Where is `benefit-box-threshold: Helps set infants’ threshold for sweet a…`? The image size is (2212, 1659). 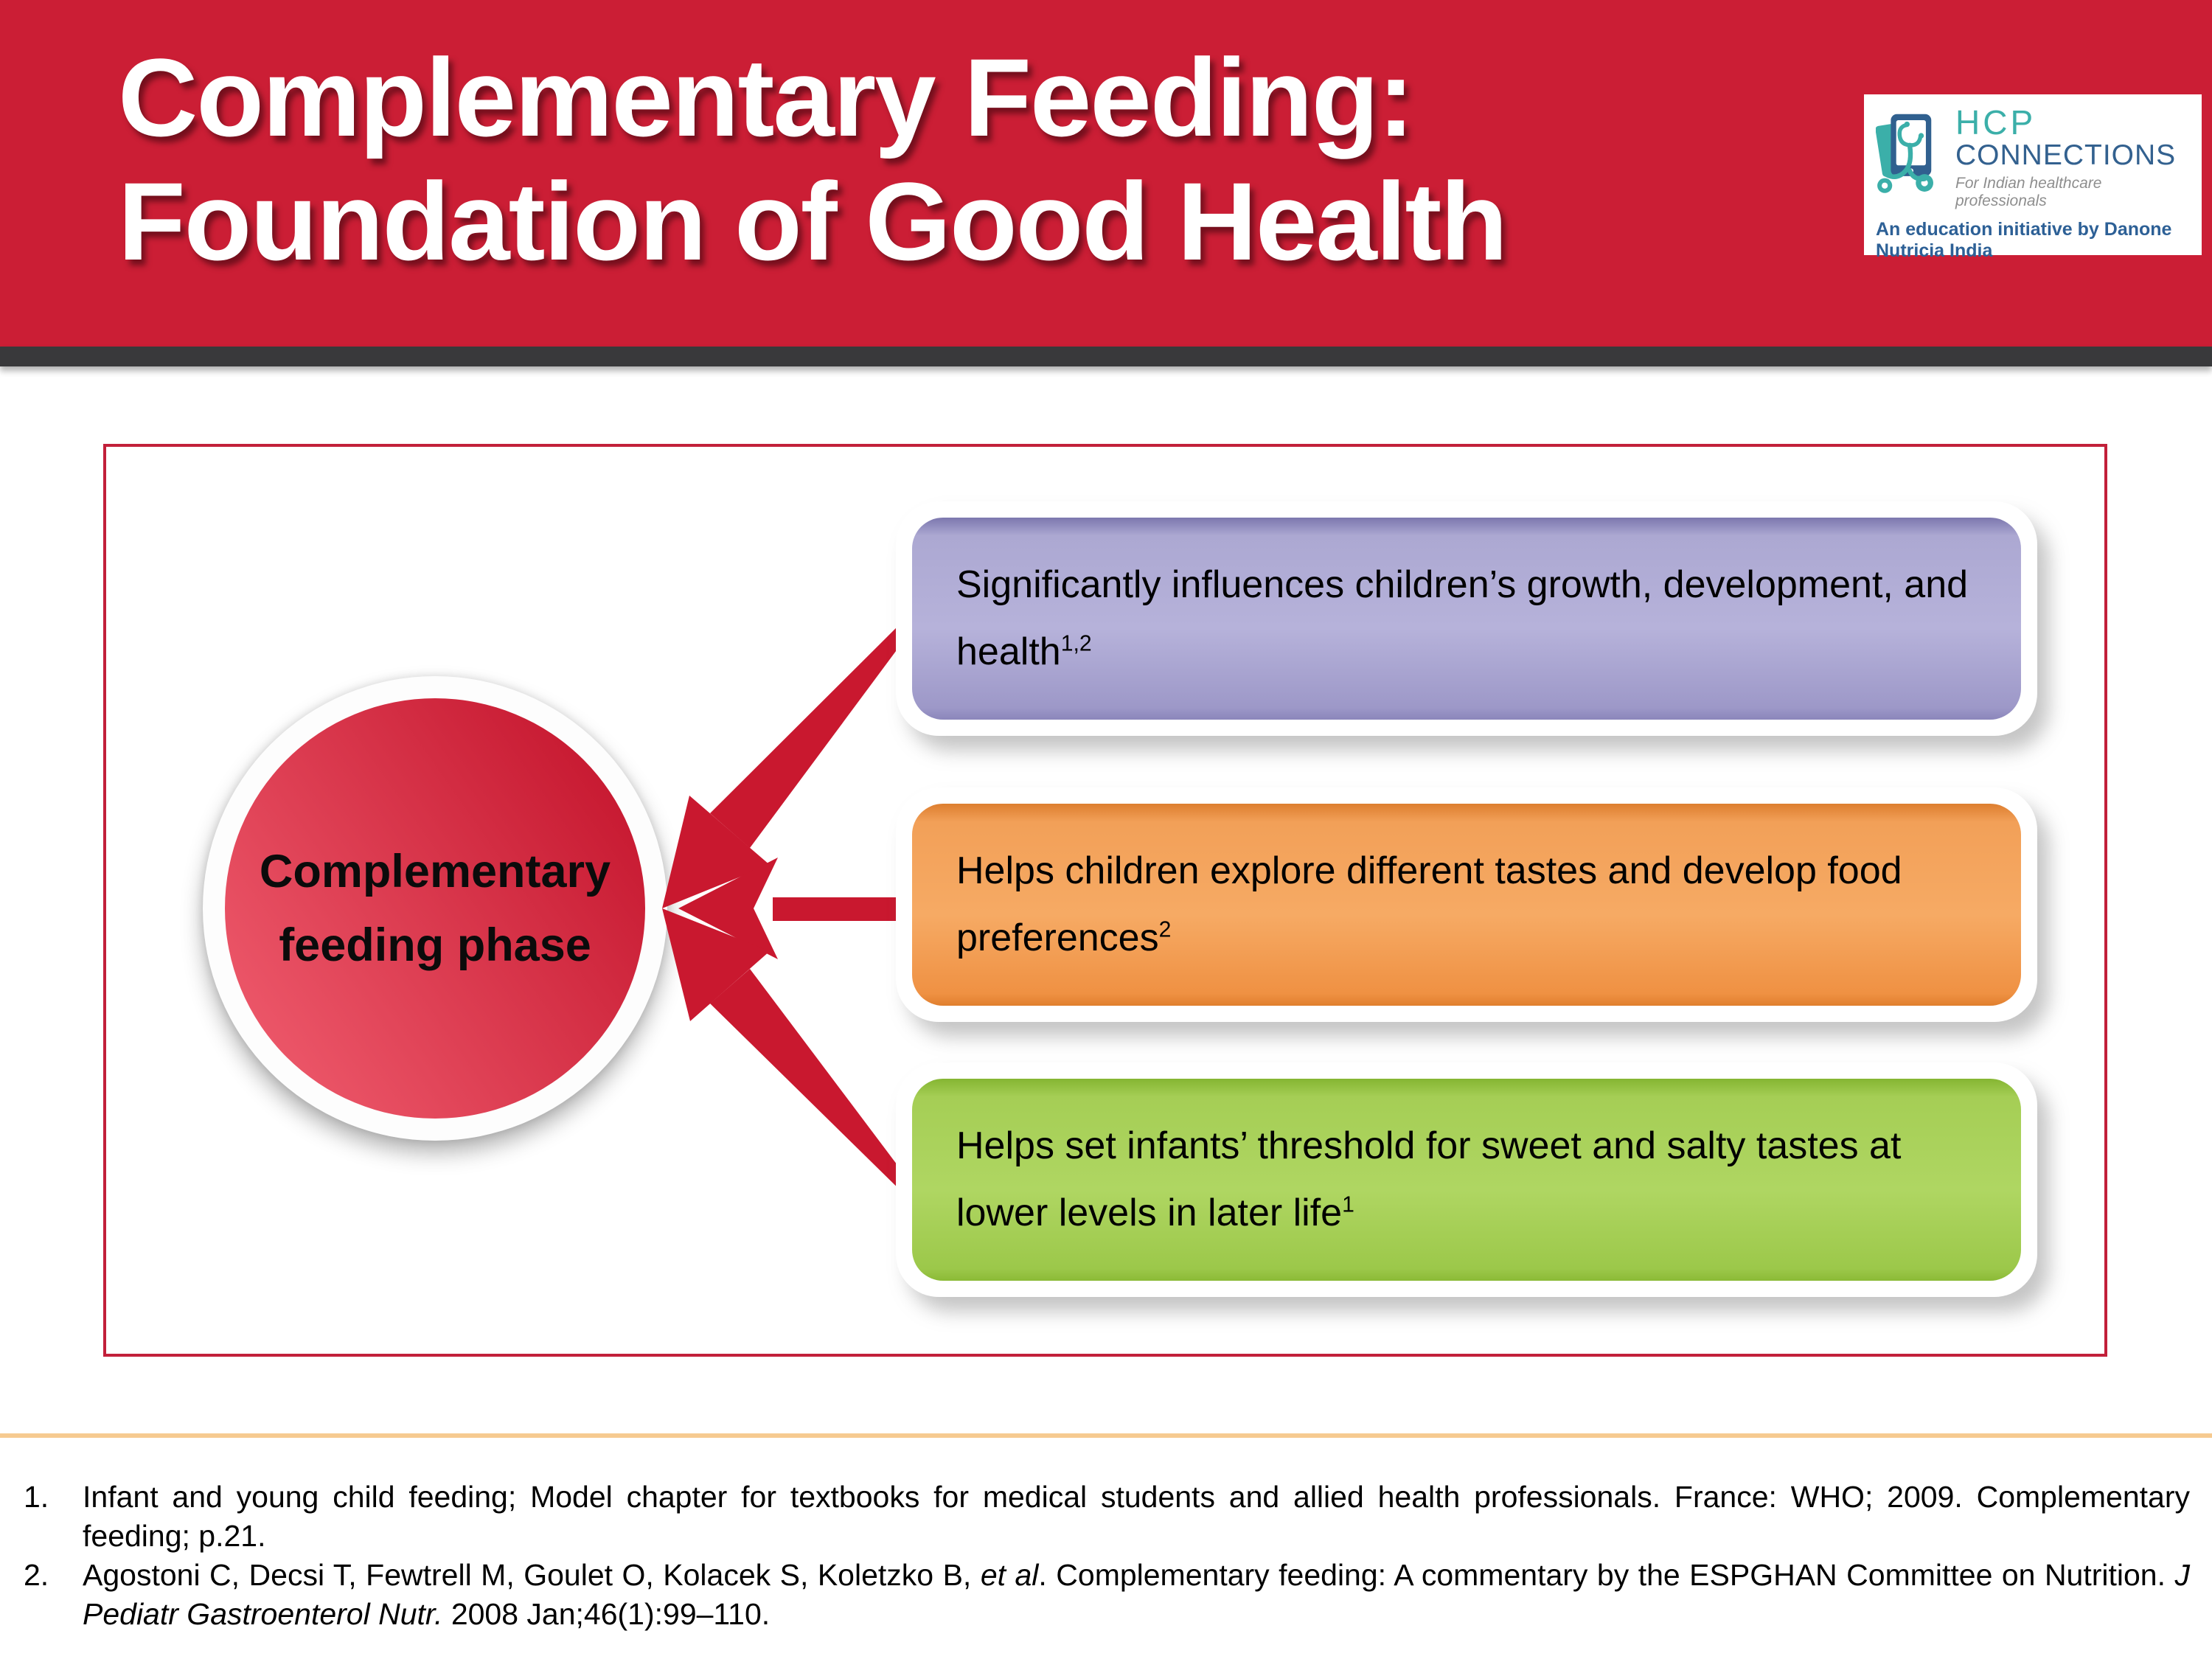 benefit-box-threshold: Helps set infants’ threshold for sweet a… is located at coordinates (1466, 1179).